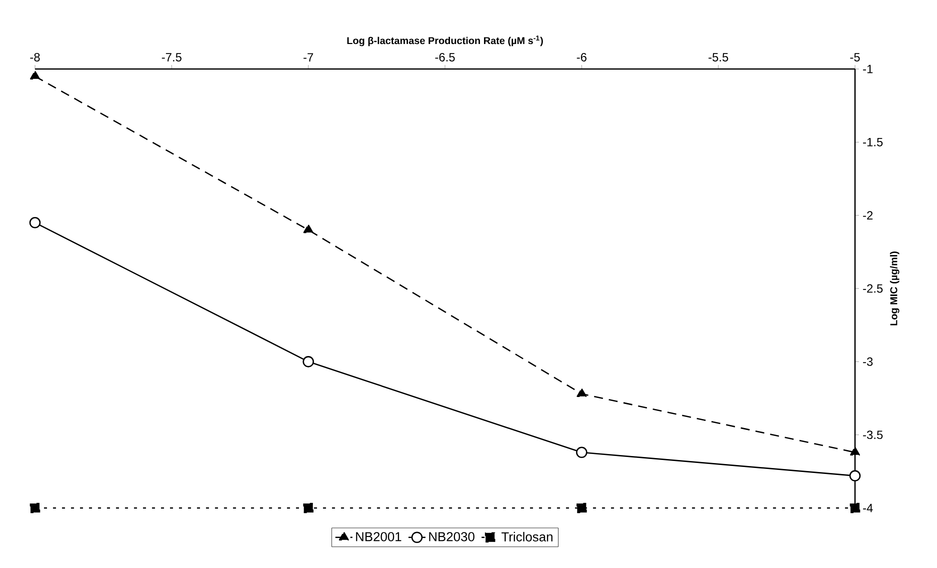  Describe the element at coordinates (873, 435) in the screenshot. I see `y-tick-label: -3.5` at that location.